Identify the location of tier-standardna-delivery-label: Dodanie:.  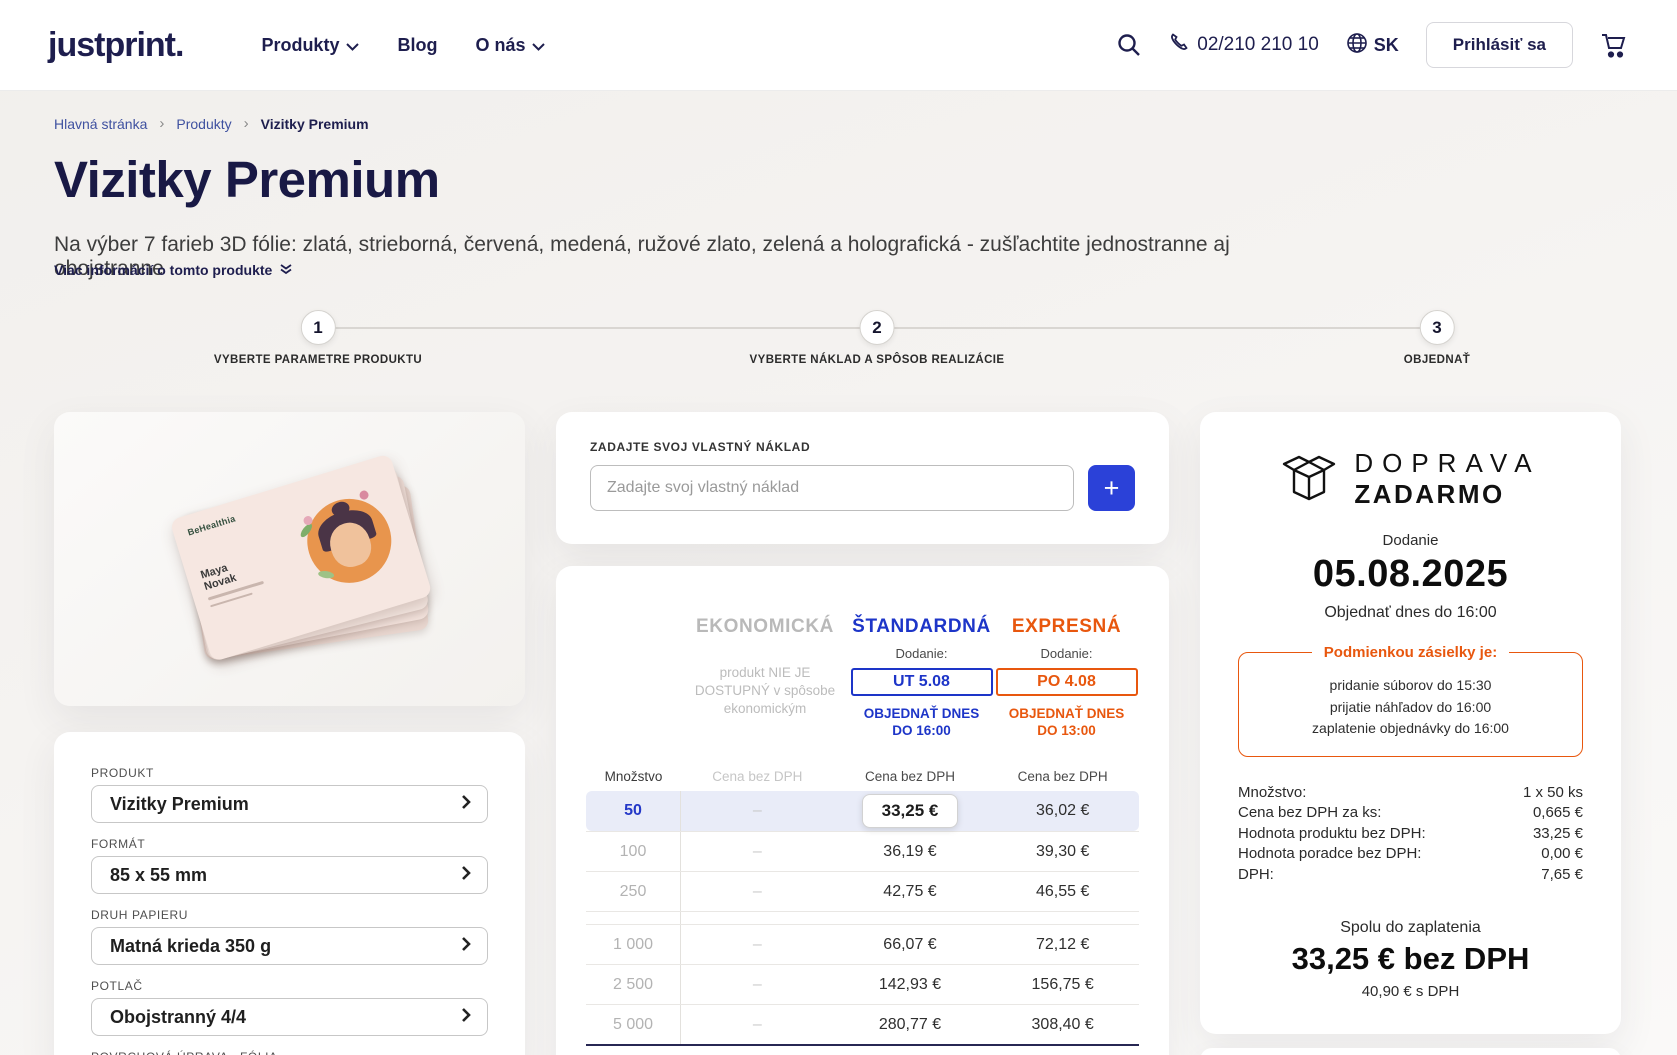
(921, 653).